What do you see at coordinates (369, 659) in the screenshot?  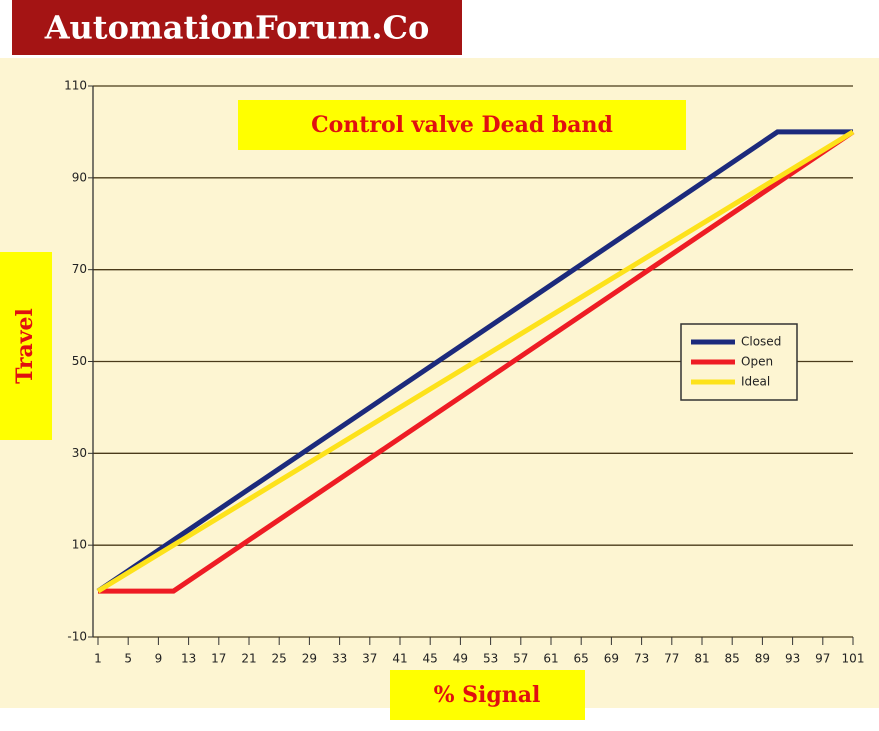 I see `x-tick-label: 37` at bounding box center [369, 659].